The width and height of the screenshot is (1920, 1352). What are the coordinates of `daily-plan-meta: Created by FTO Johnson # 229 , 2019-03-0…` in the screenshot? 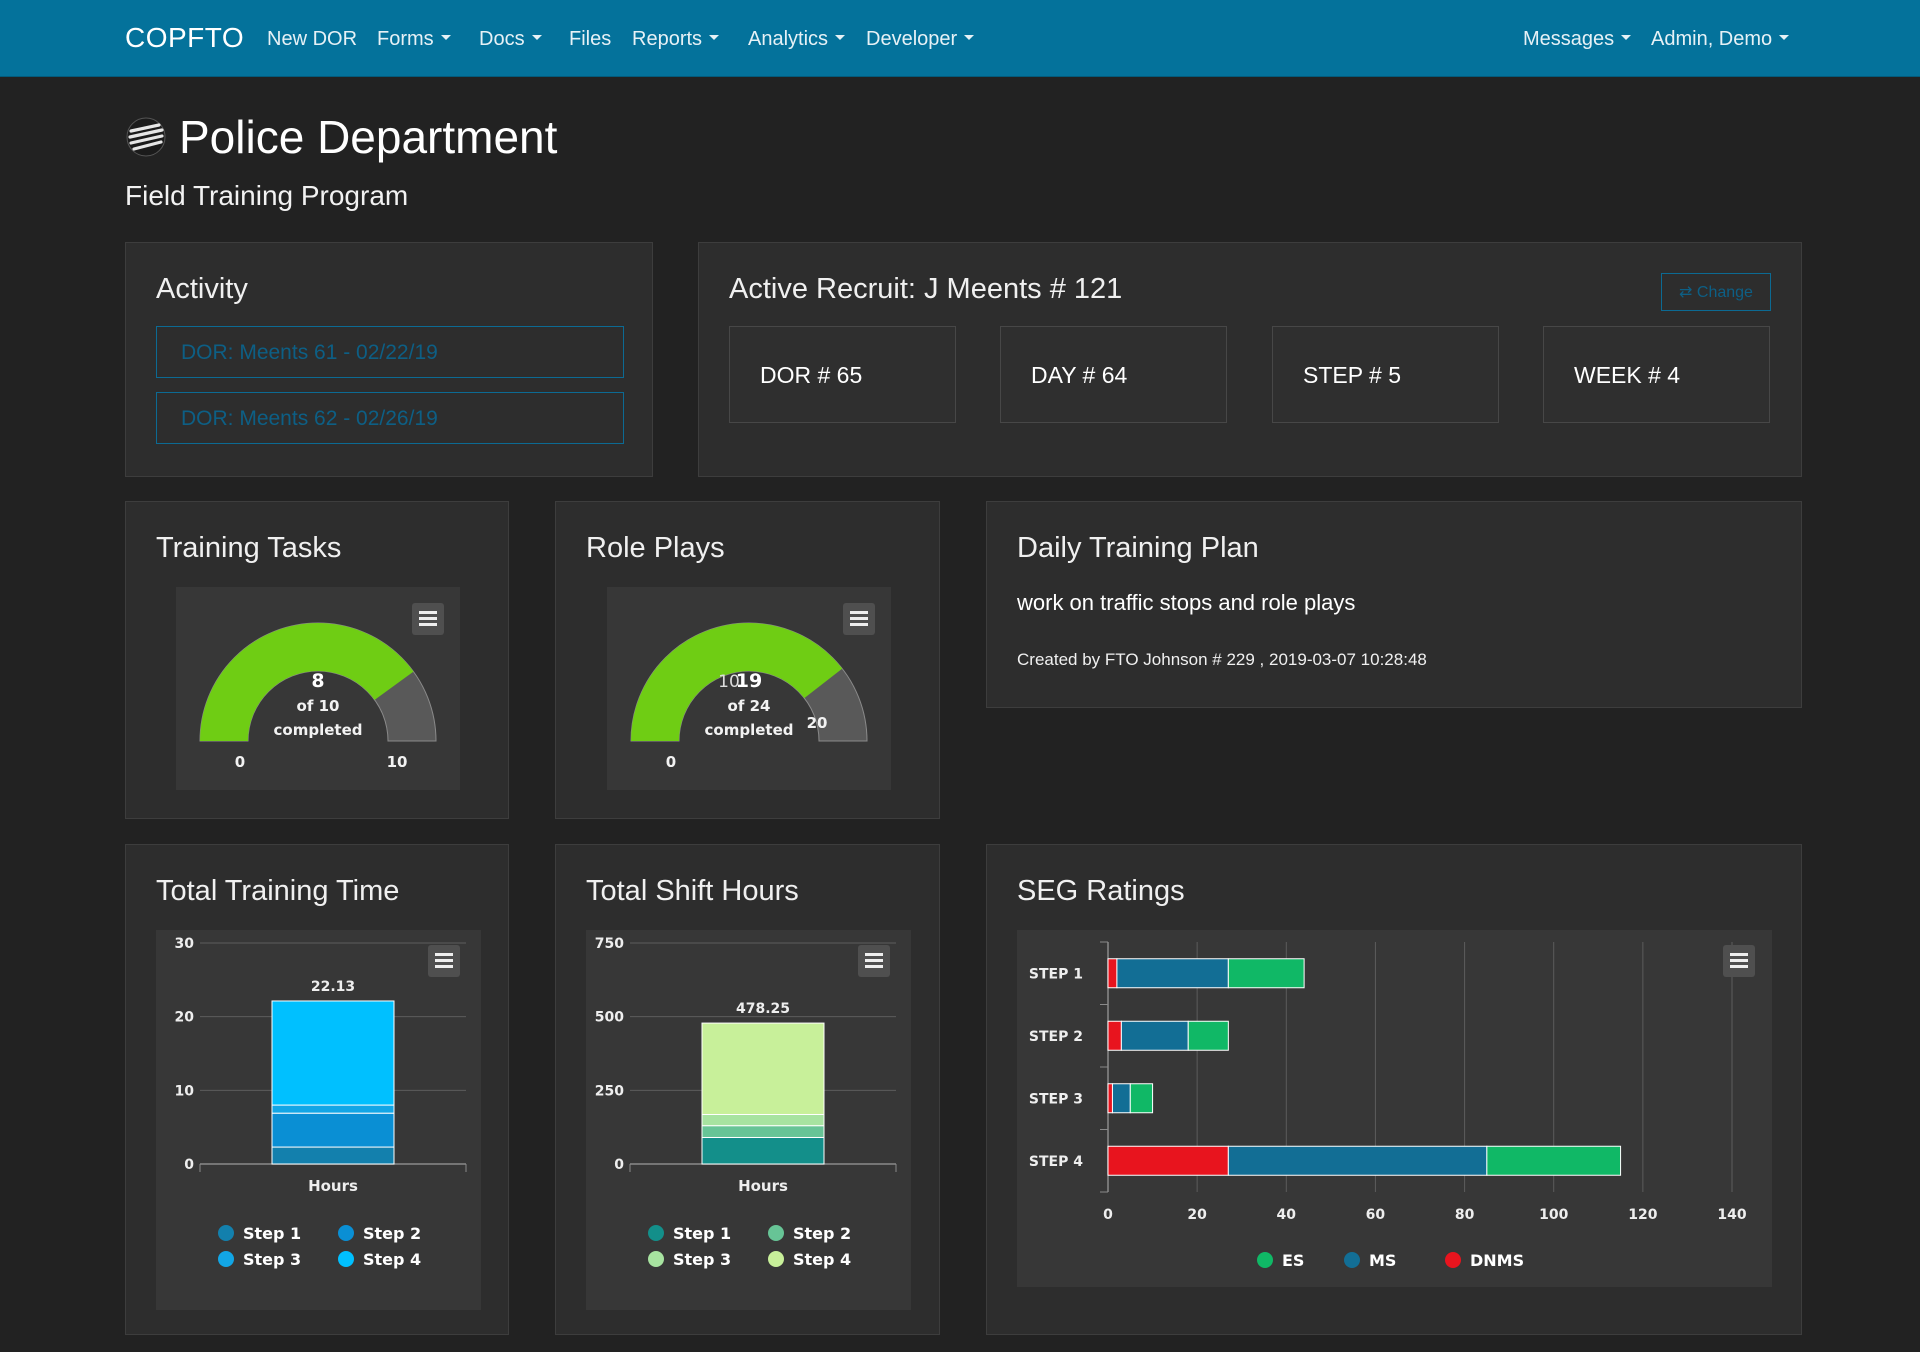 It's located at (1222, 659).